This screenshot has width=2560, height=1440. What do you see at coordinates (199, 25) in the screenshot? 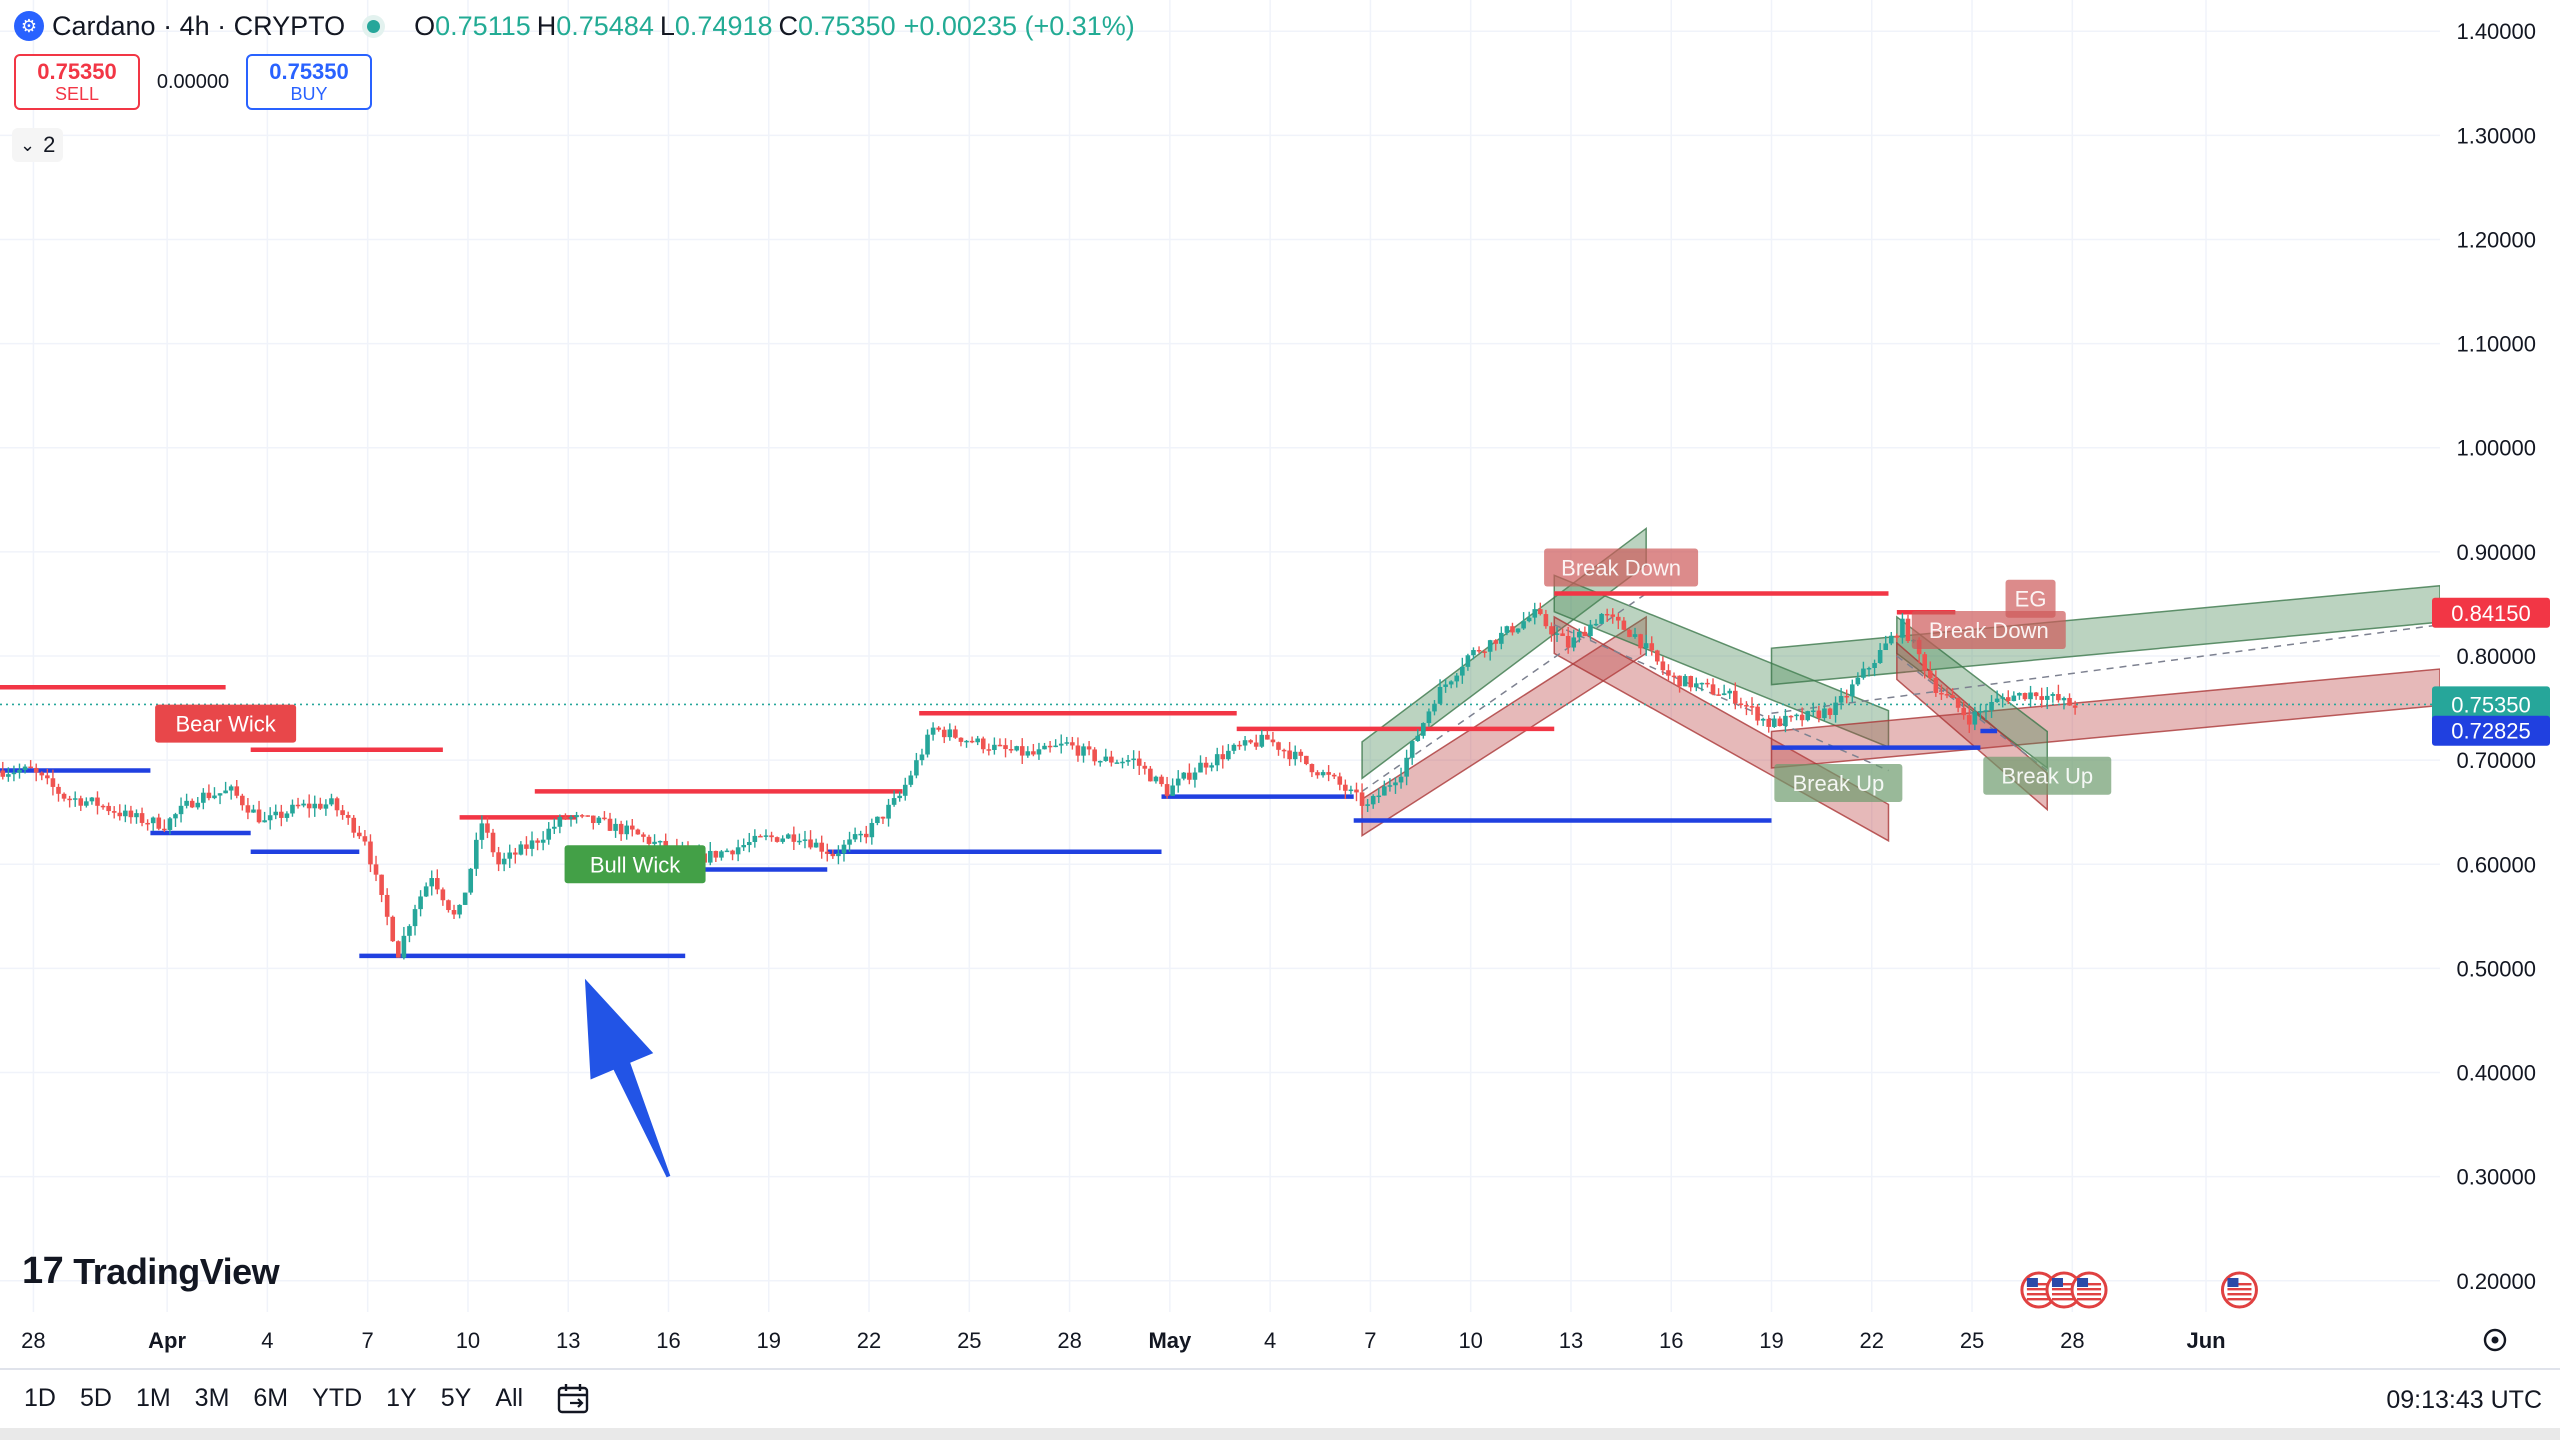
I see `symbol-title: Cardano · 4h · CRYPTO` at bounding box center [199, 25].